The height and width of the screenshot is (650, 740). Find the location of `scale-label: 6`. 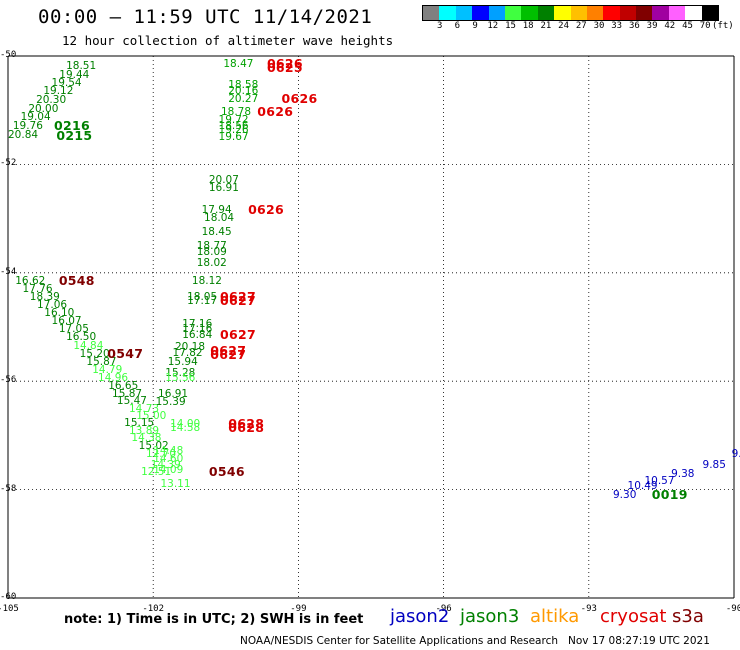

scale-label: 6 is located at coordinates (457, 26).